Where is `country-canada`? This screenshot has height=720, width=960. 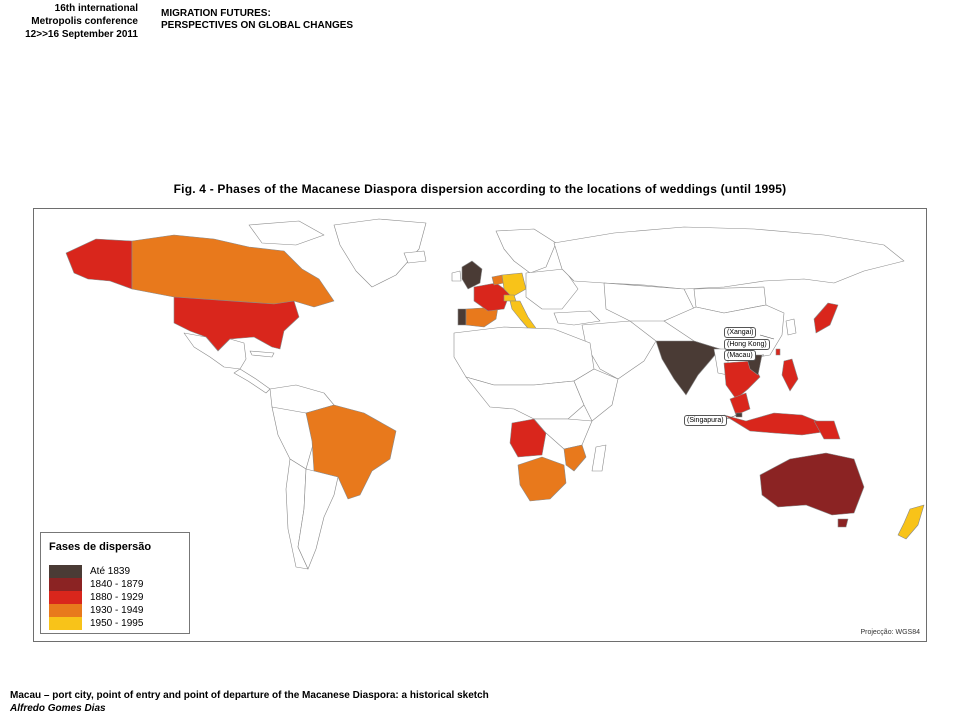 country-canada is located at coordinates (233, 271).